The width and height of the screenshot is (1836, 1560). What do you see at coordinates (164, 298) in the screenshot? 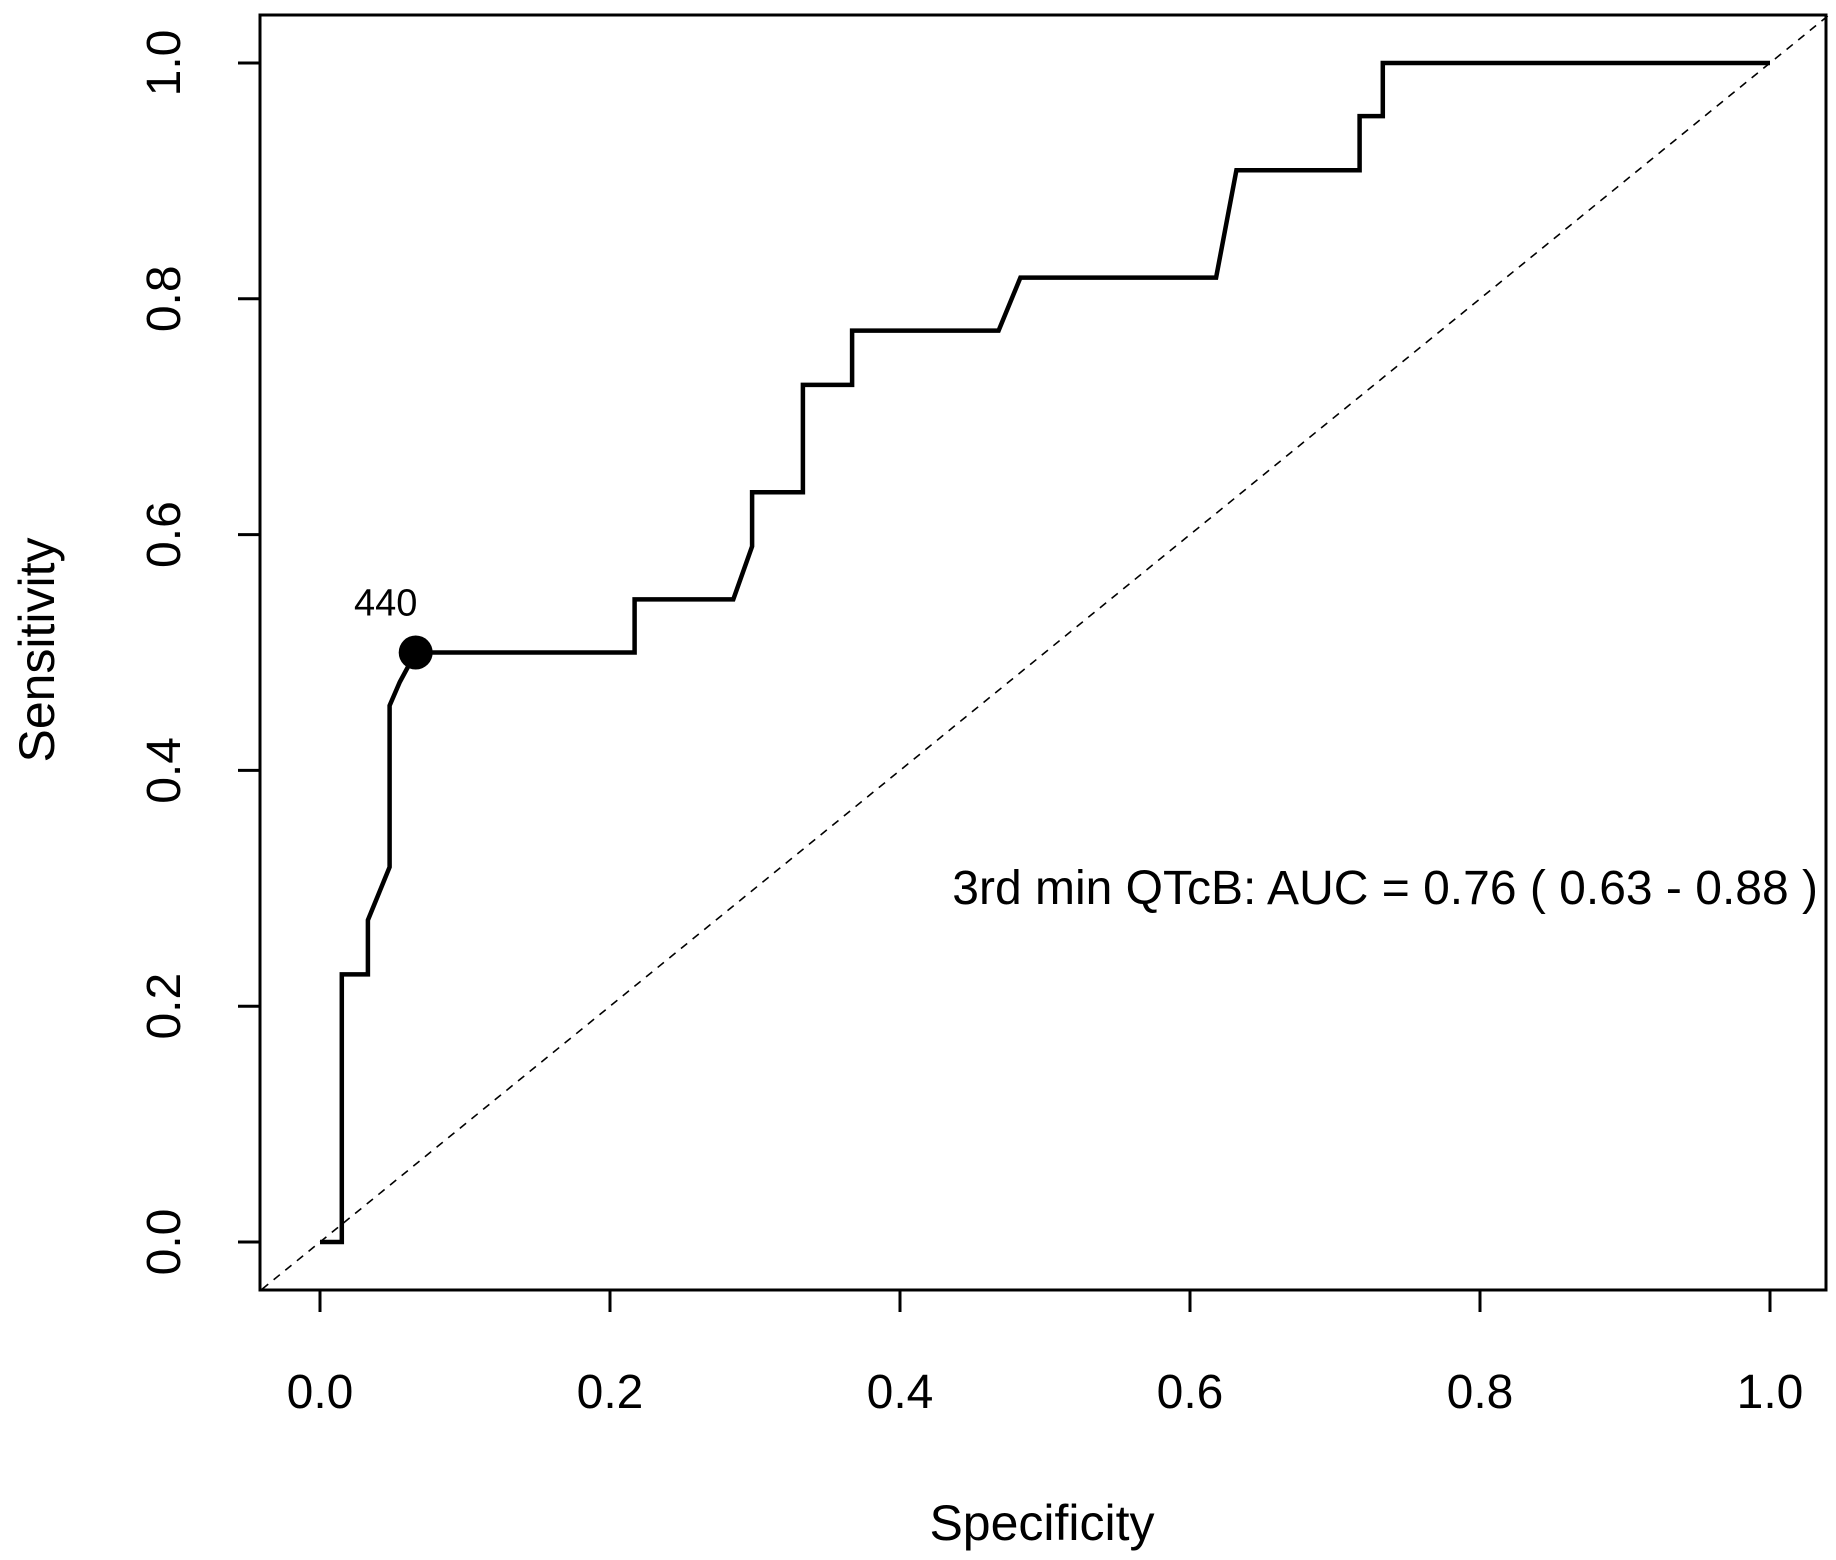
I see `y-tick-label: 0.8` at bounding box center [164, 298].